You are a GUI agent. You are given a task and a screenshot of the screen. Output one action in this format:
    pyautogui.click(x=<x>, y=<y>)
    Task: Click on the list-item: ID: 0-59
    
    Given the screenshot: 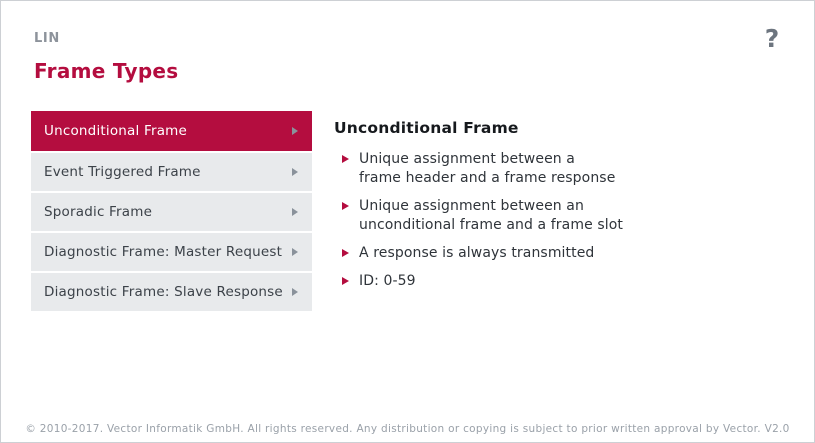 What is the action you would take?
    pyautogui.click(x=518, y=281)
    